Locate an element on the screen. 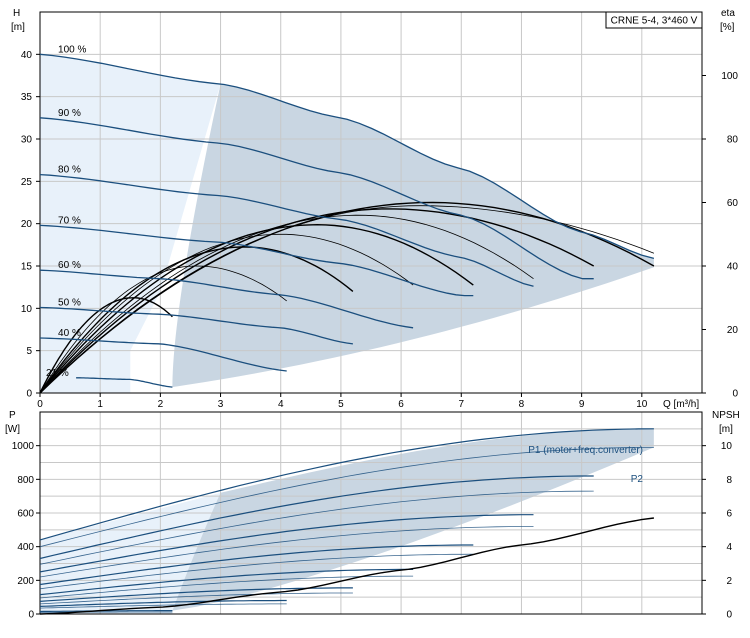  power-tick-label: 600 is located at coordinates (25, 514).